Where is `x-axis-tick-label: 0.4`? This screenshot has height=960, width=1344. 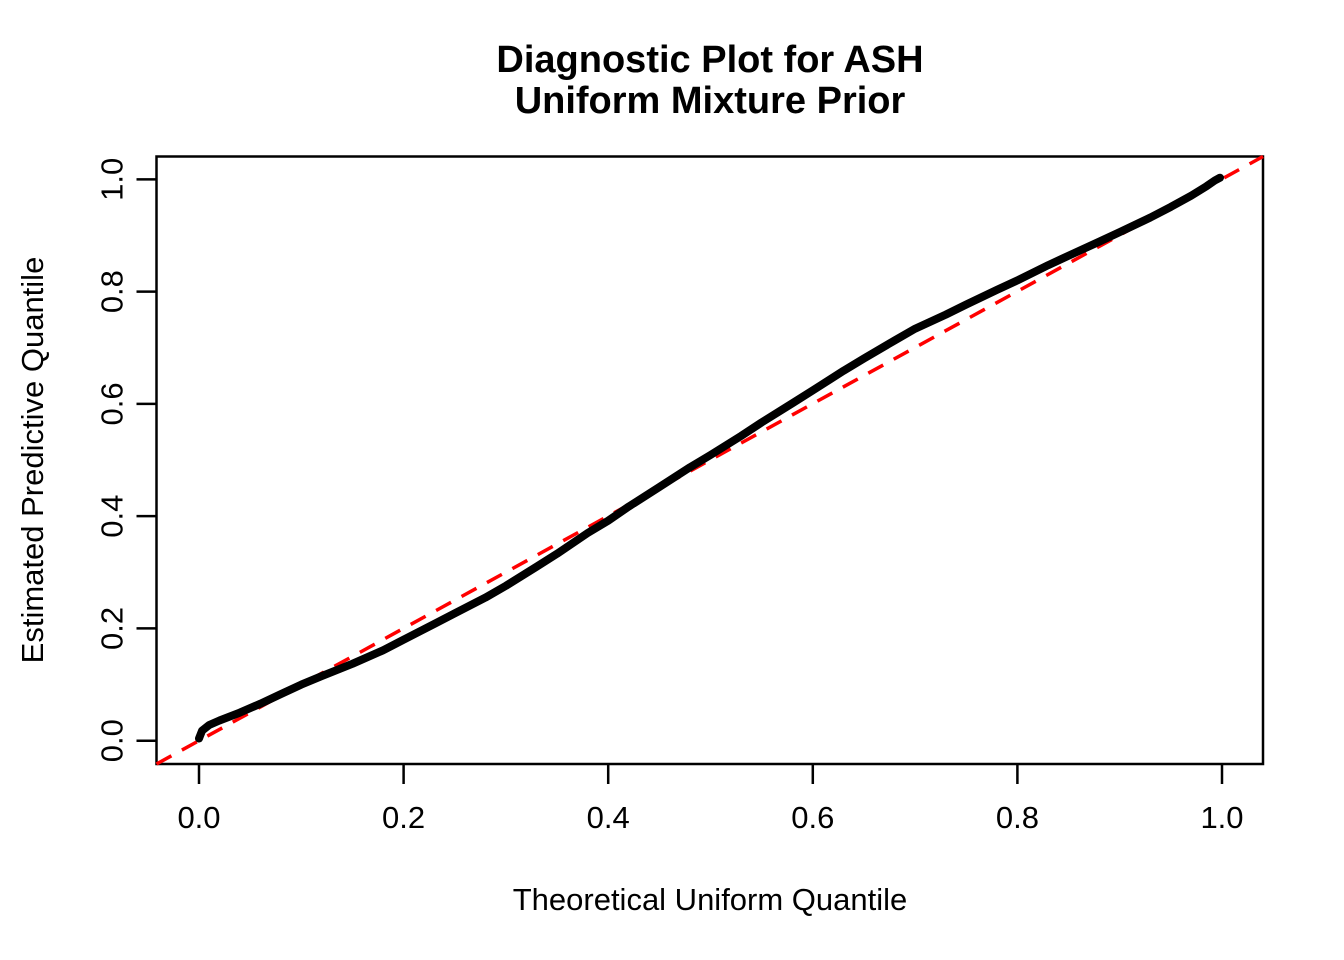
x-axis-tick-label: 0.4 is located at coordinates (608, 817).